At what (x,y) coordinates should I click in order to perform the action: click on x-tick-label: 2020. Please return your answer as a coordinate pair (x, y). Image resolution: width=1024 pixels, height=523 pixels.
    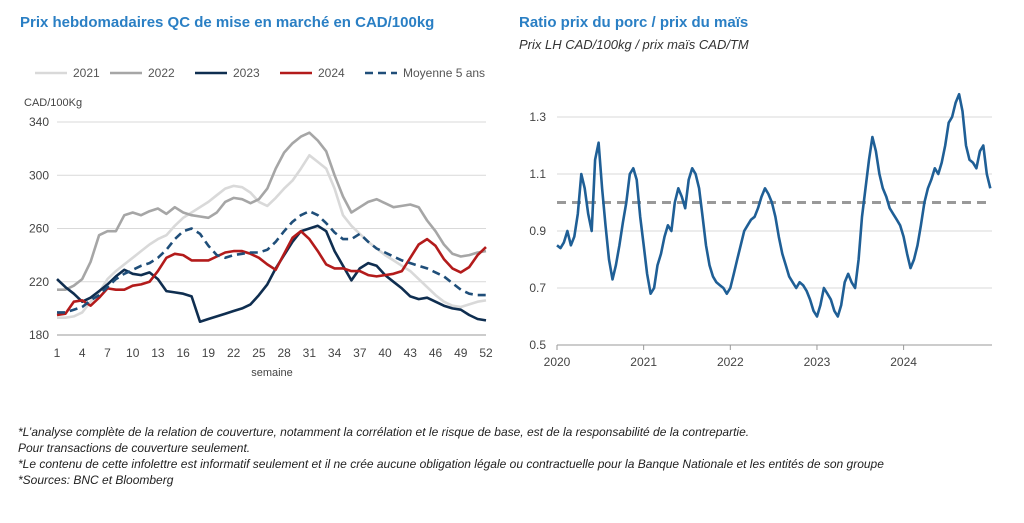
    Looking at the image, I should click on (557, 362).